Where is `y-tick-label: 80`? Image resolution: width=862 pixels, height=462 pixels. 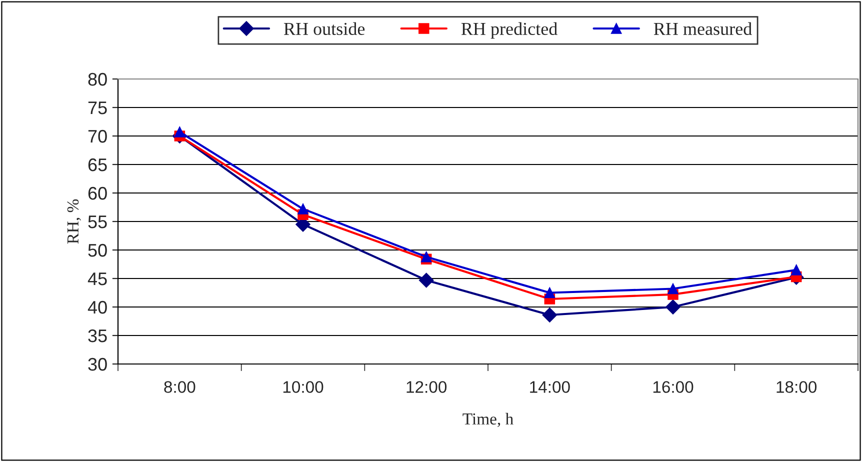
y-tick-label: 80 is located at coordinates (97, 79).